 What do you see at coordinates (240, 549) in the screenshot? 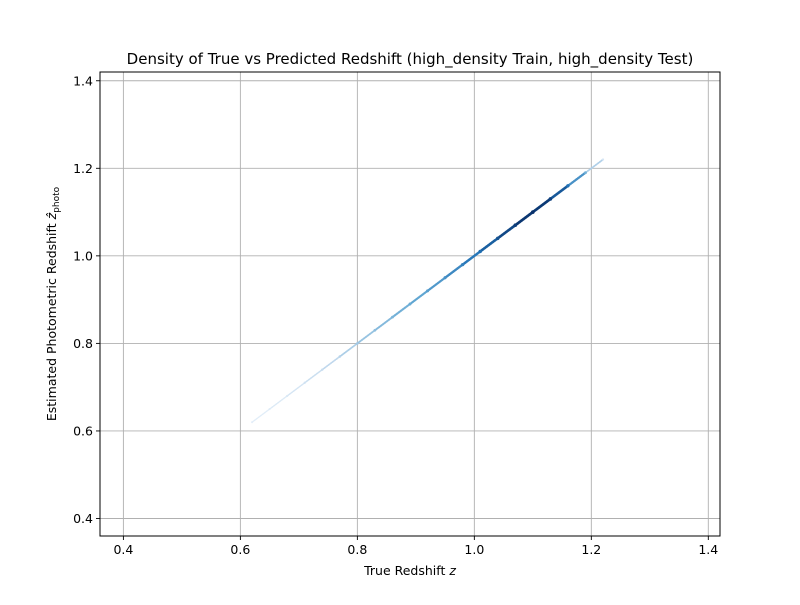
I see `x-tick-label: 0.6` at bounding box center [240, 549].